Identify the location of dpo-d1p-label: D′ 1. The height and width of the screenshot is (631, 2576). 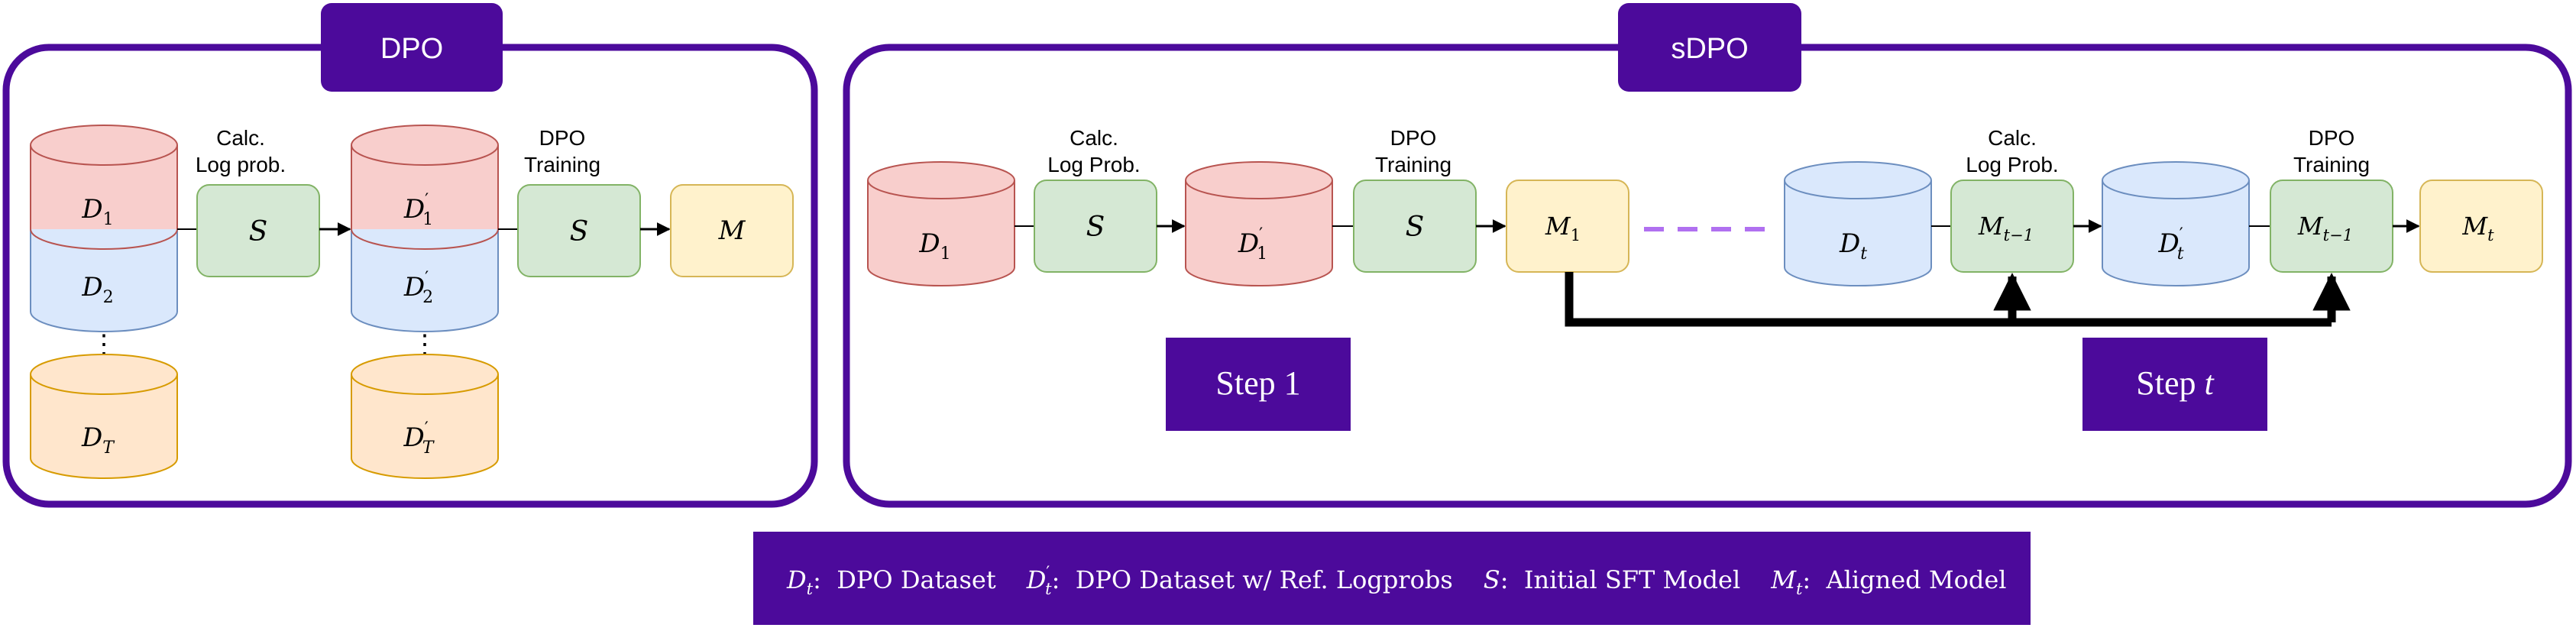
(418, 210).